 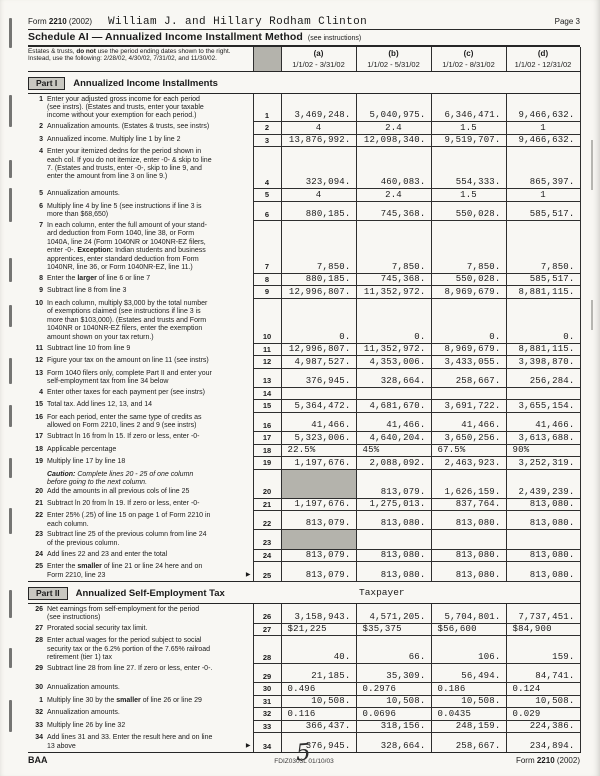 I want to click on line-number: 20, so click(x=39, y=492).